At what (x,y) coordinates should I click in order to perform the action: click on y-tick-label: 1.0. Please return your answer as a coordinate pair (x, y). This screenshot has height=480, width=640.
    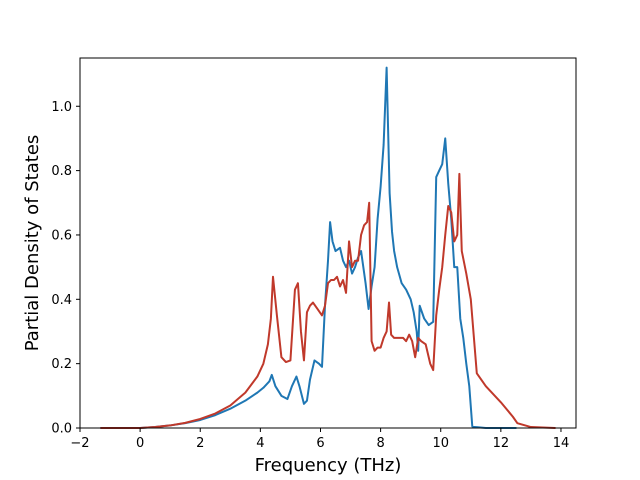
    Looking at the image, I should click on (61, 107).